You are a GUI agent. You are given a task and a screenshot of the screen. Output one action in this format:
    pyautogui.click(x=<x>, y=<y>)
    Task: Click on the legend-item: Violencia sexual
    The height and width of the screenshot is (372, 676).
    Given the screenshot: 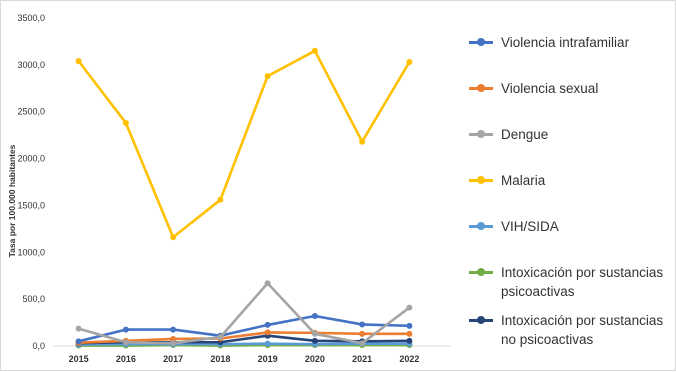 What is the action you would take?
    pyautogui.click(x=569, y=88)
    